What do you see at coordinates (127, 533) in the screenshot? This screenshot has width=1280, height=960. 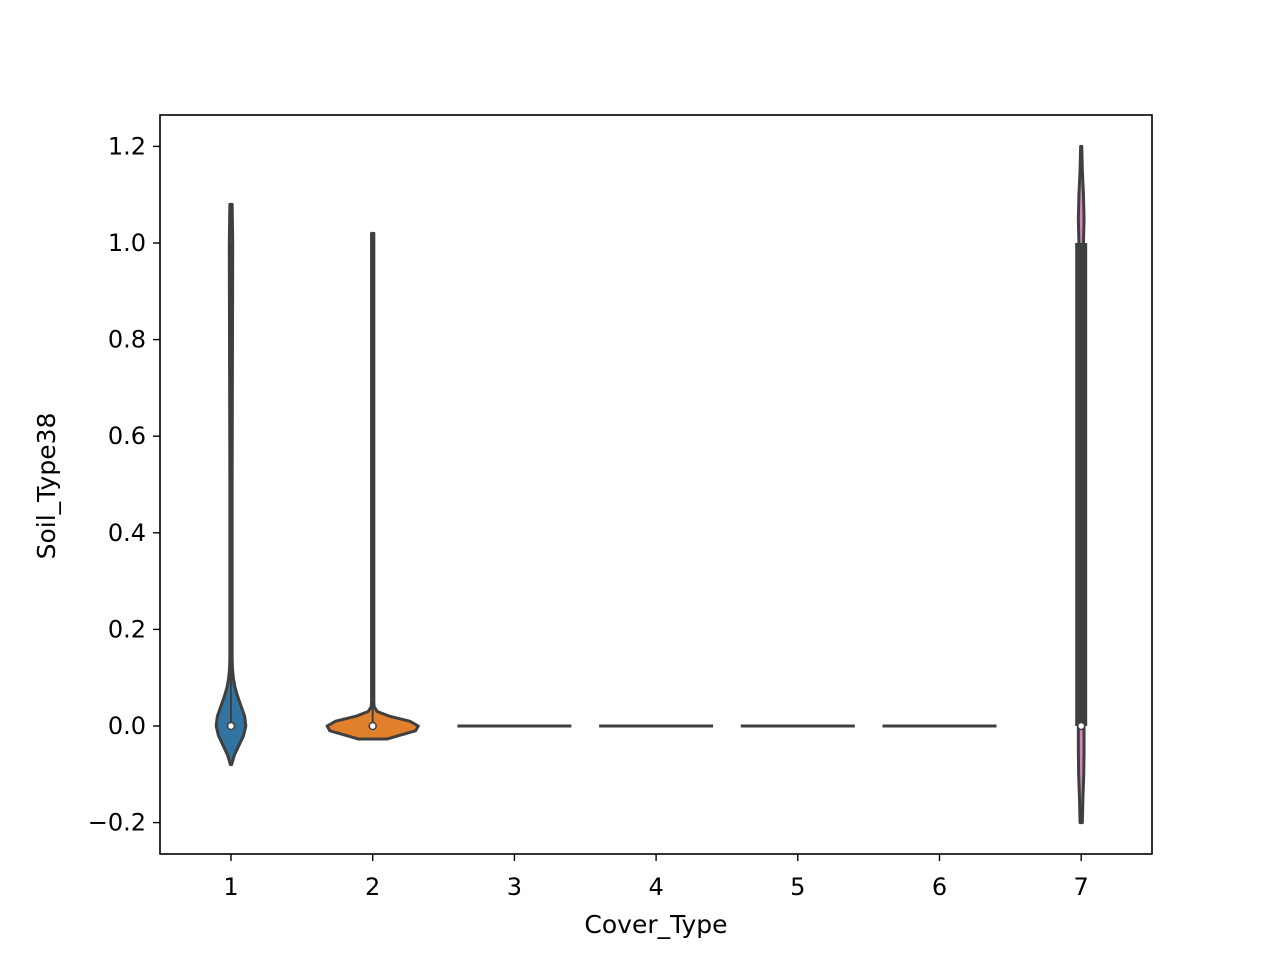 I see `y-tick-label: 0.4` at bounding box center [127, 533].